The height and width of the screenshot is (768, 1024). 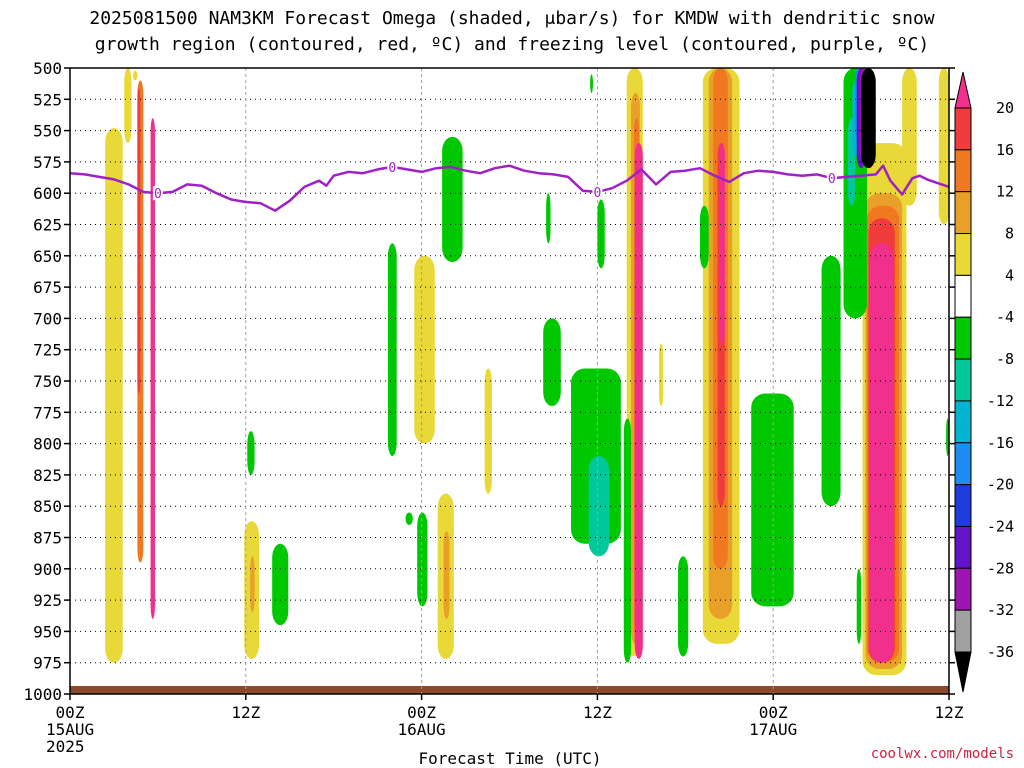 What do you see at coordinates (597, 712) in the screenshot?
I see `x-tick-label-36-0: 12Z` at bounding box center [597, 712].